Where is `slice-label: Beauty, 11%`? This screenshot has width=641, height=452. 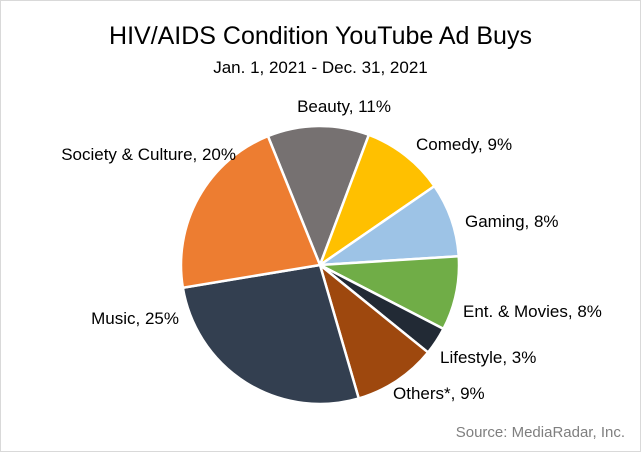
slice-label: Beauty, 11% is located at coordinates (344, 106).